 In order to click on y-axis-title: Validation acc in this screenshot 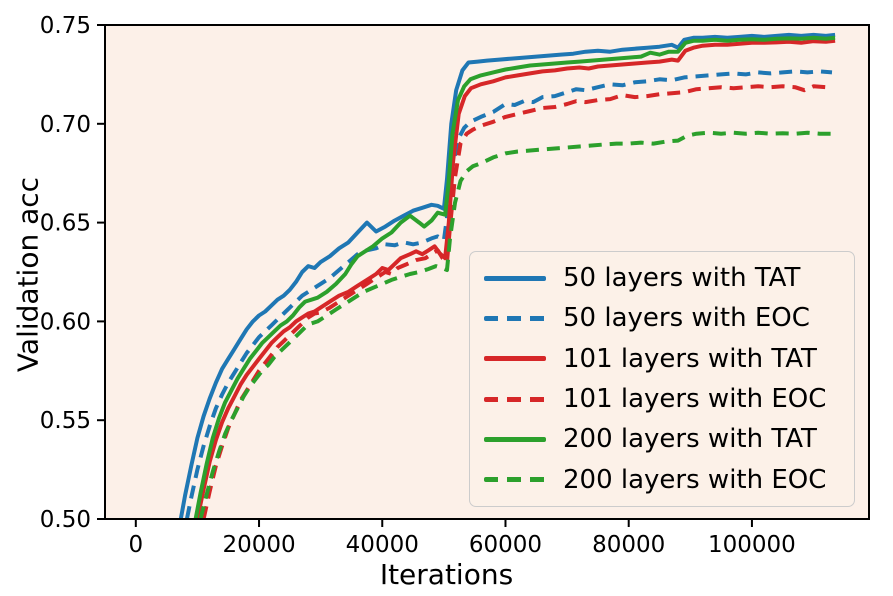, I will do `click(28, 274)`.